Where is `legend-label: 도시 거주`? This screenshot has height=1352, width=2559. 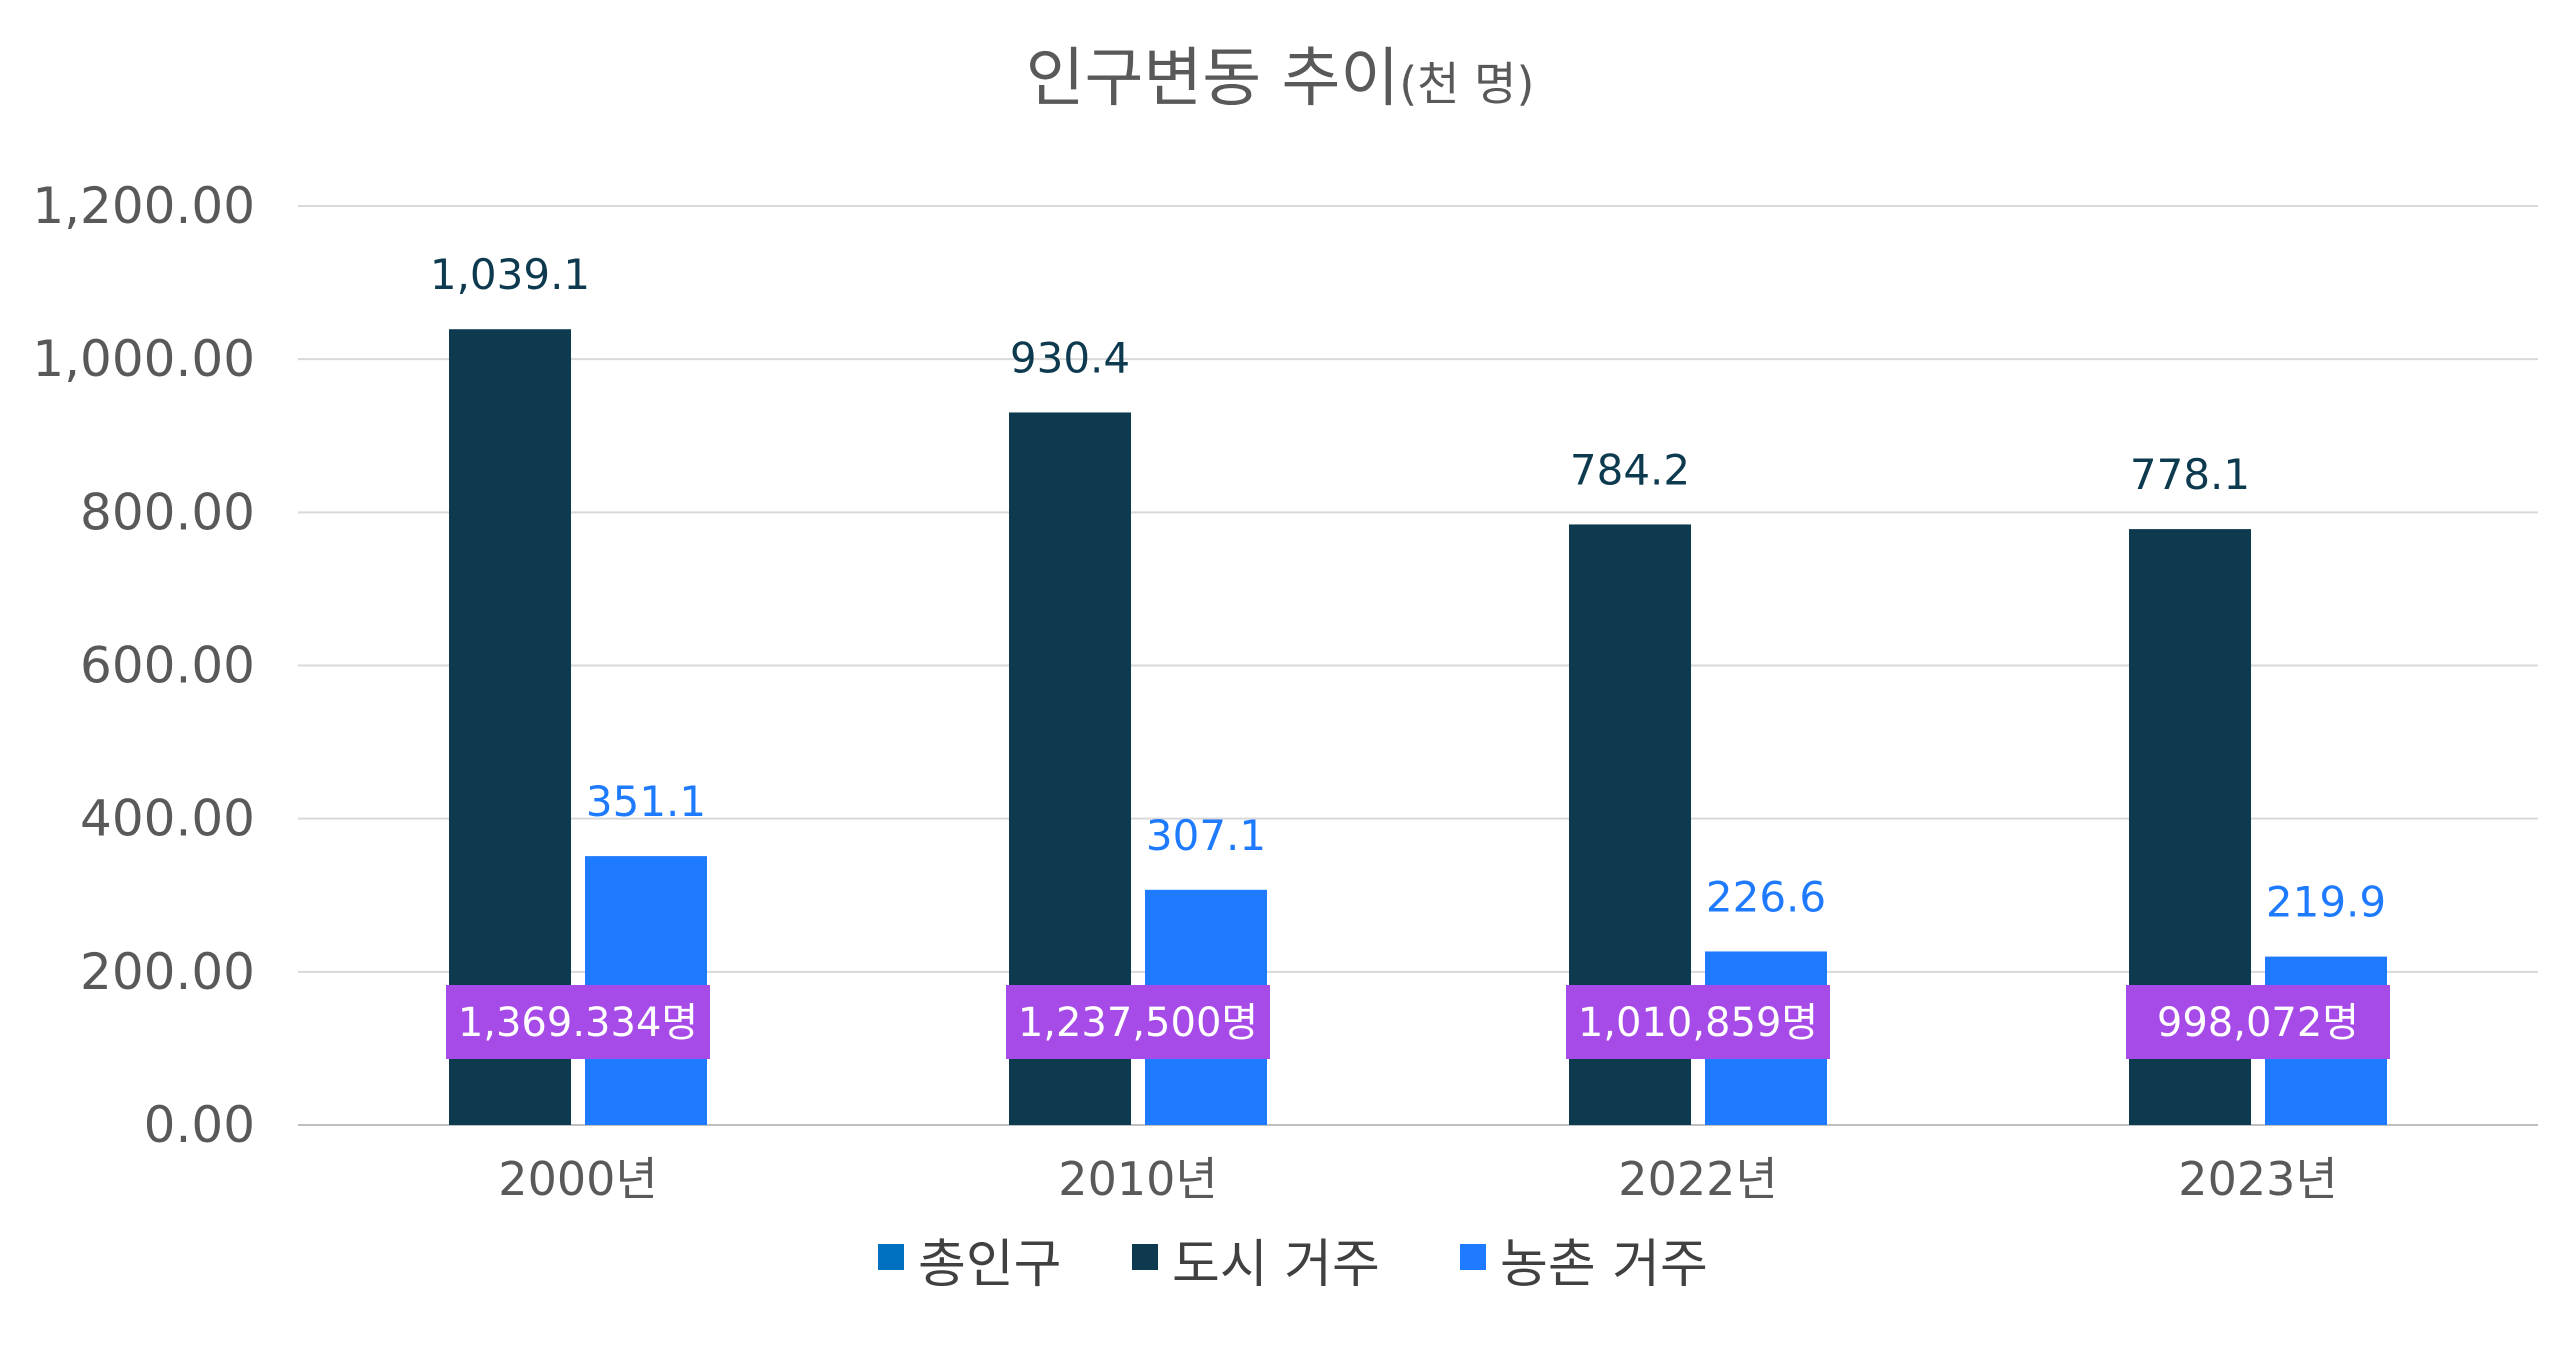
legend-label: 도시 거주 is located at coordinates (1276, 1265).